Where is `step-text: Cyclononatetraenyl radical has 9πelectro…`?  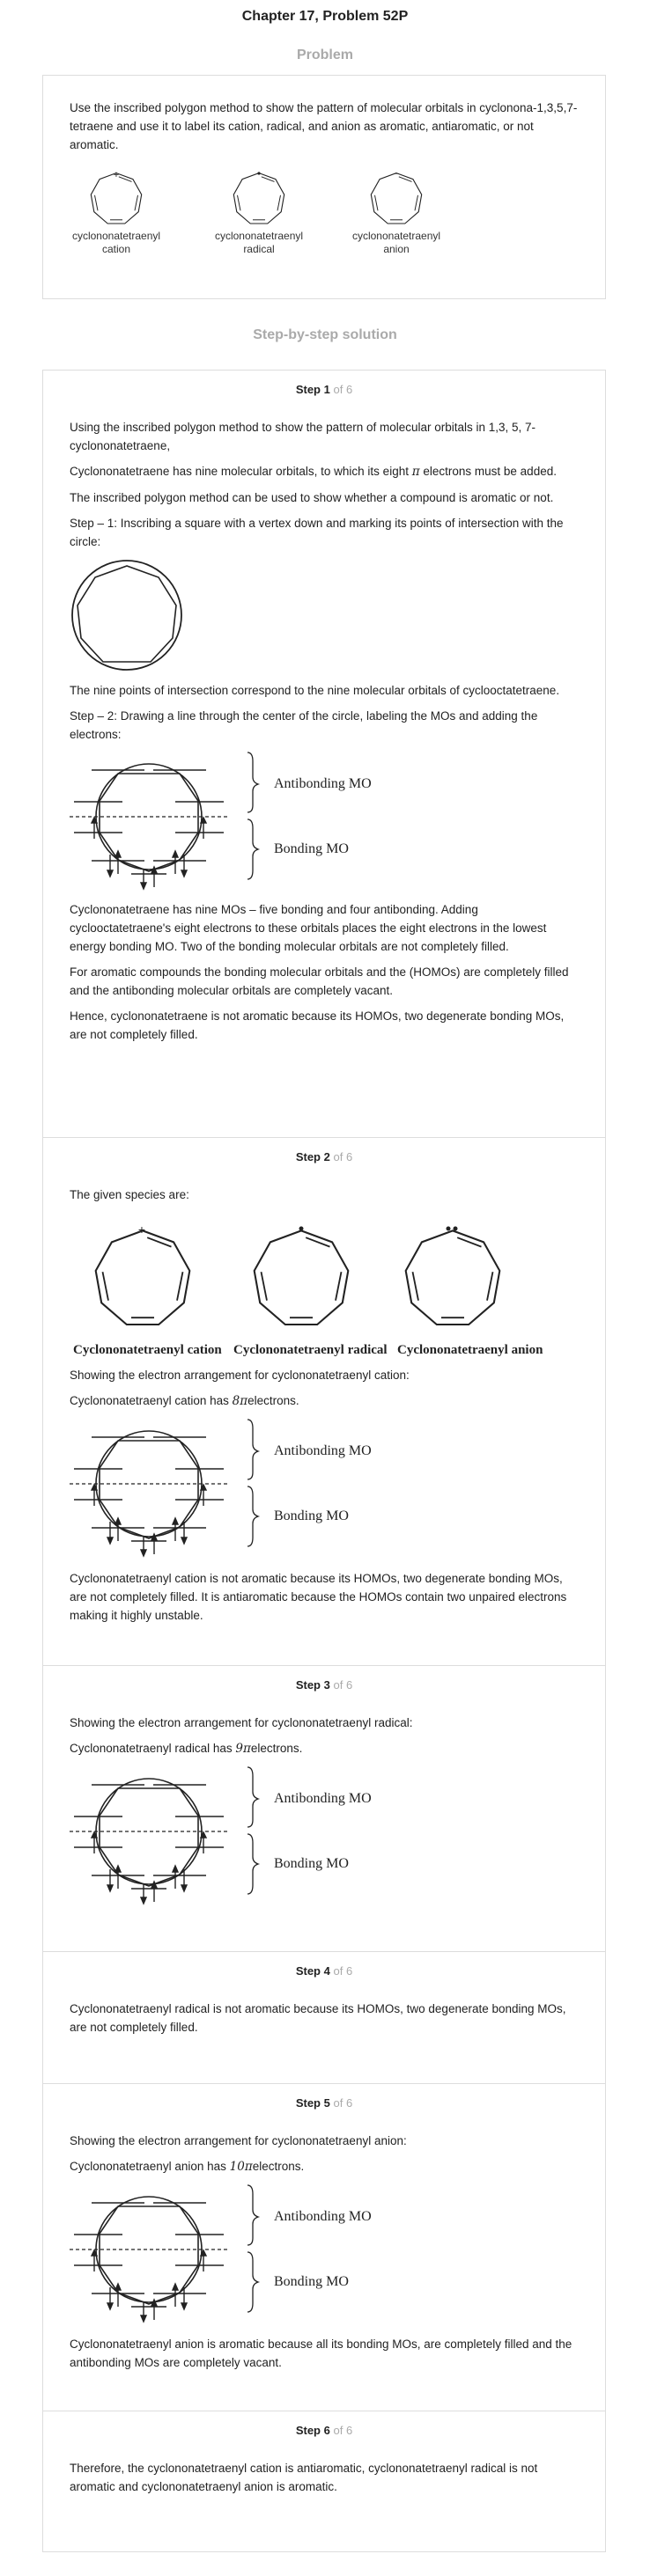 step-text: Cyclononatetraenyl radical has 9πelectro… is located at coordinates (187, 1749).